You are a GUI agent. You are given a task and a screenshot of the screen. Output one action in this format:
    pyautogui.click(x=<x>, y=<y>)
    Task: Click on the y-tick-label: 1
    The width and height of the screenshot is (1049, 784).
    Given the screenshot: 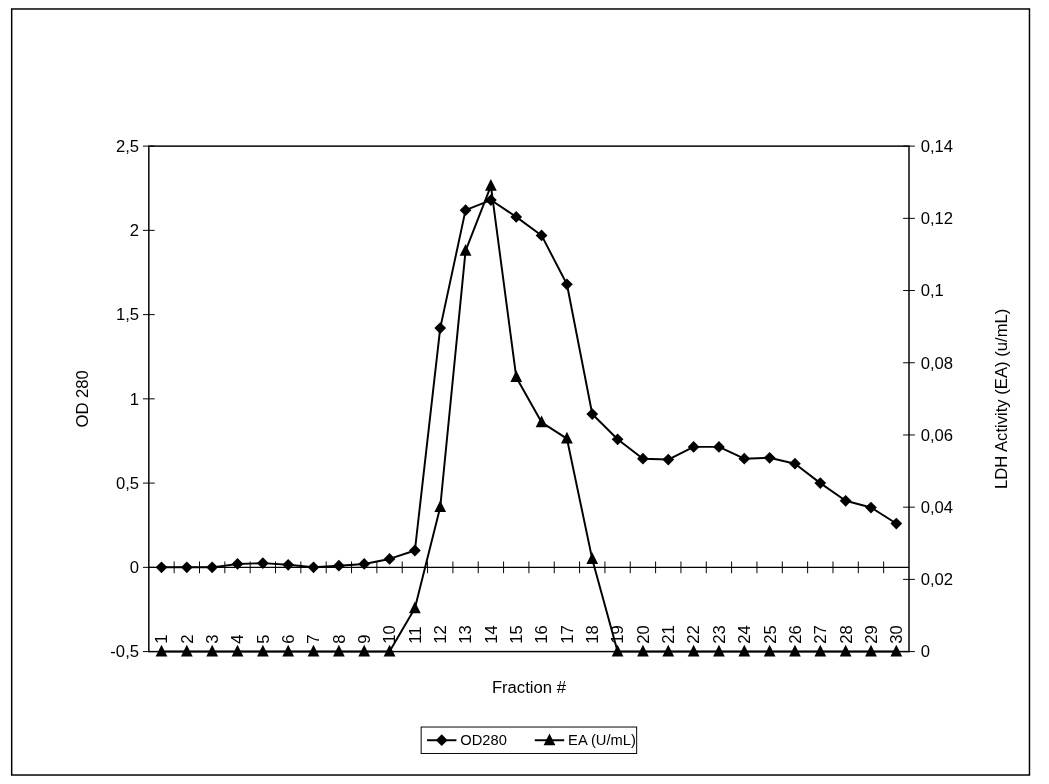 What is the action you would take?
    pyautogui.click(x=134, y=399)
    